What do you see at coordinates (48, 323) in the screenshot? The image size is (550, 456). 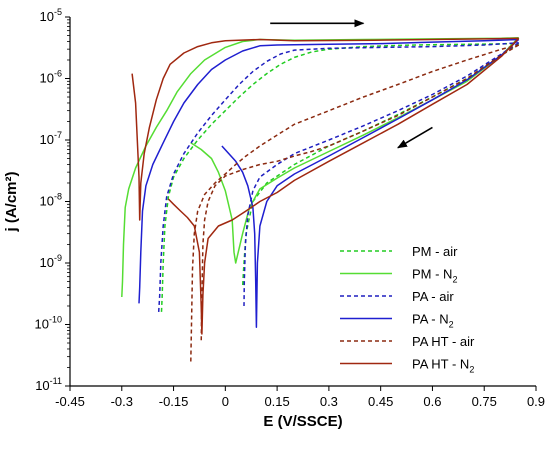 I see `y-tick-label: 10⁻¹⁰` at bounding box center [48, 323].